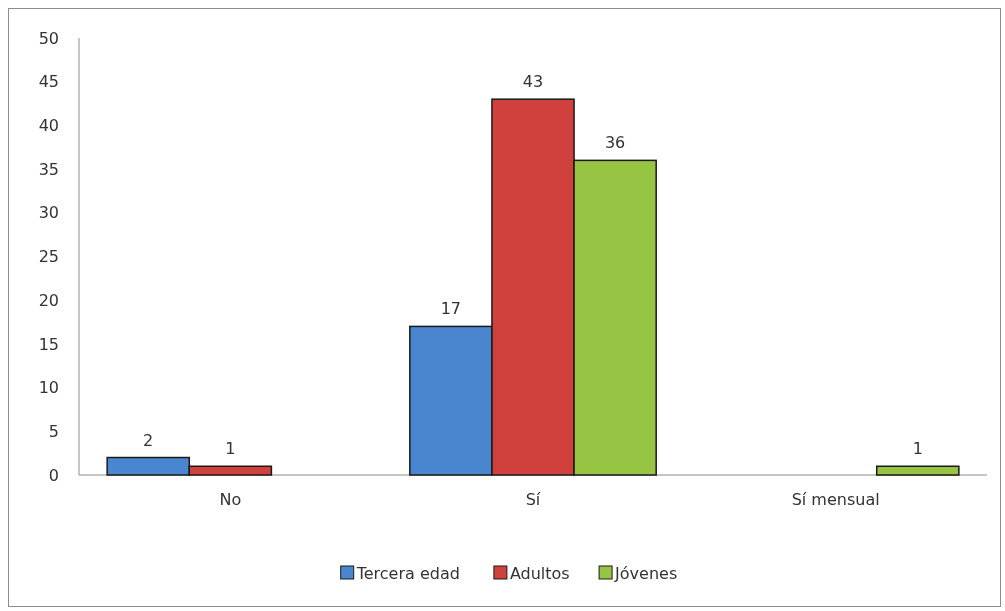 This screenshot has height=611, width=1005. Describe the element at coordinates (48, 38) in the screenshot. I see `y-tick-label: 50` at that location.